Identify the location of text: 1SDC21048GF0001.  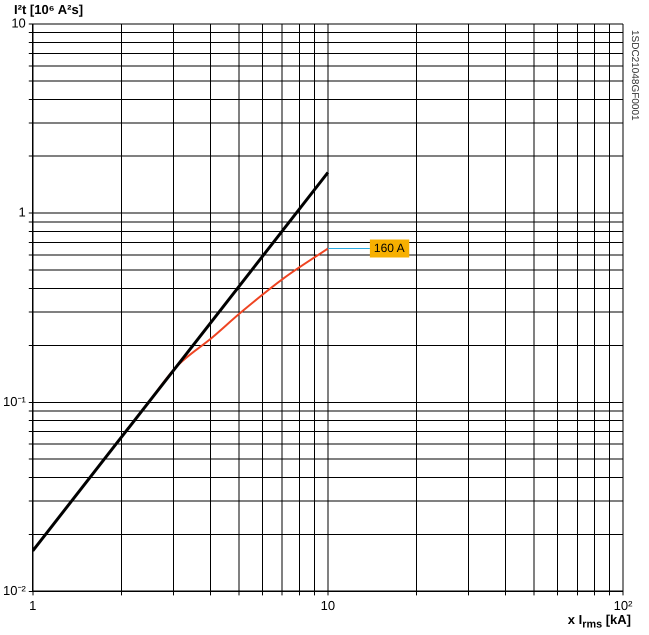
(634, 75).